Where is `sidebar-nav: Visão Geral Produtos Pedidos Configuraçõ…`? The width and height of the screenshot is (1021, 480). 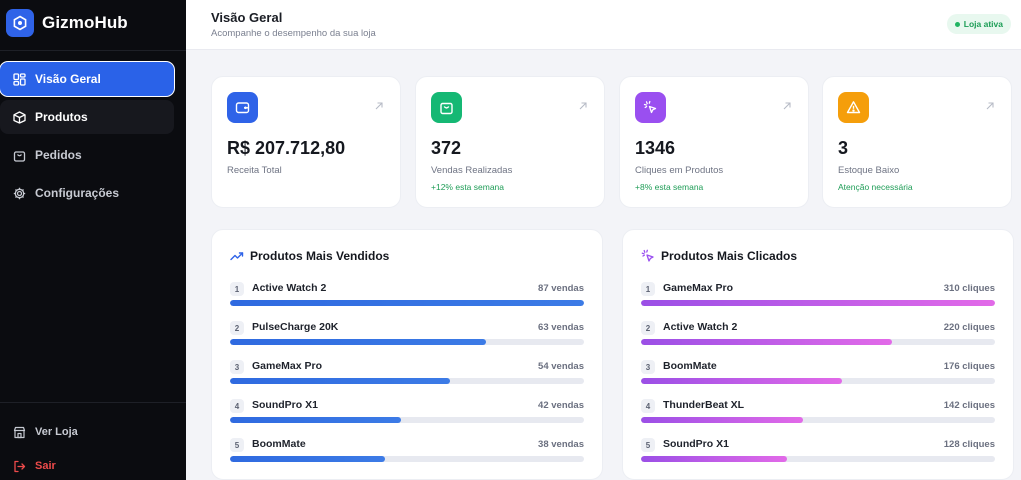 sidebar-nav: Visão Geral Produtos Pedidos Configuraçõ… is located at coordinates (93, 138).